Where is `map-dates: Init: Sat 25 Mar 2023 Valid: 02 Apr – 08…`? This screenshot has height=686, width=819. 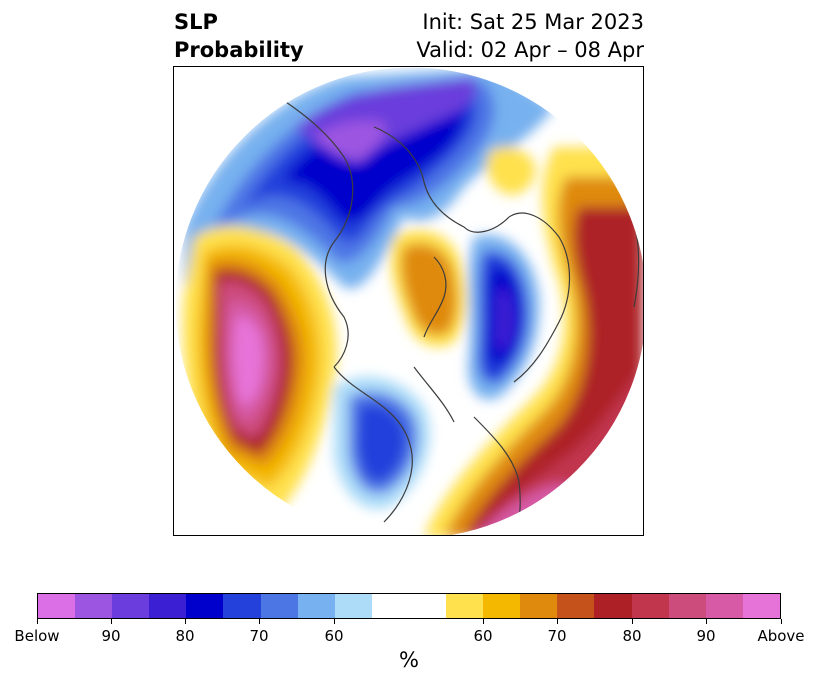 map-dates: Init: Sat 25 Mar 2023 Valid: 02 Apr – 08… is located at coordinates (530, 36).